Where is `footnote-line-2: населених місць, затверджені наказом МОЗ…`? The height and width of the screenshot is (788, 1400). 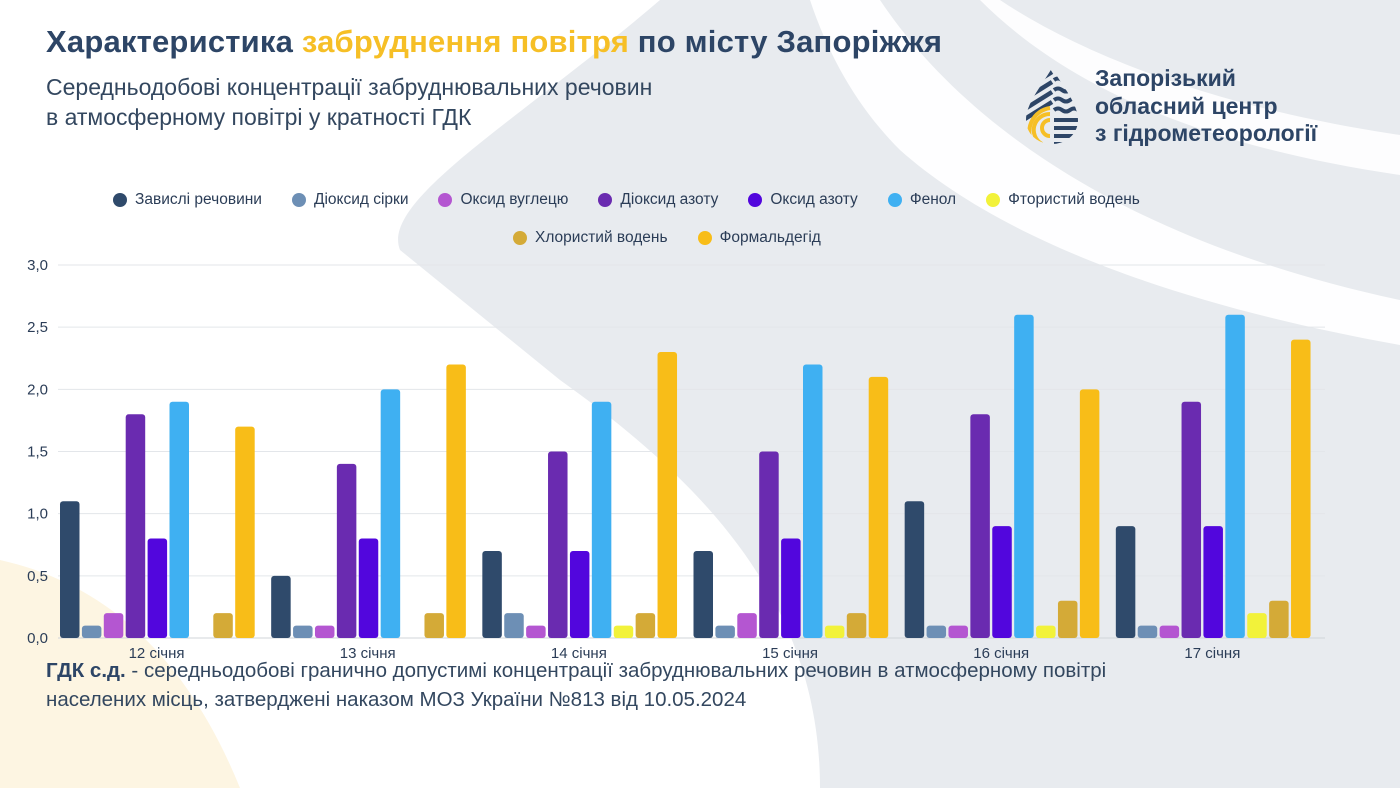
footnote-line-2: населених місць, затверджені наказом МОЗ… is located at coordinates (396, 699).